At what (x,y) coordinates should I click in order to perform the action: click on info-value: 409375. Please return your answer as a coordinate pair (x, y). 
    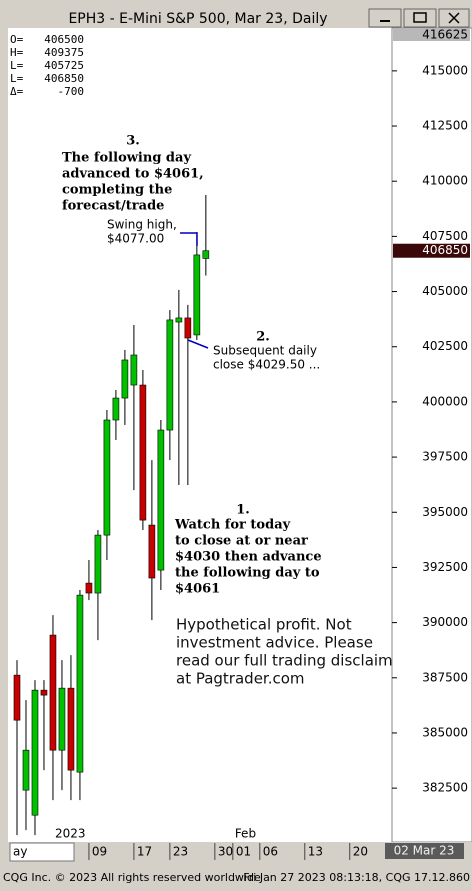
    Looking at the image, I should click on (64, 52).